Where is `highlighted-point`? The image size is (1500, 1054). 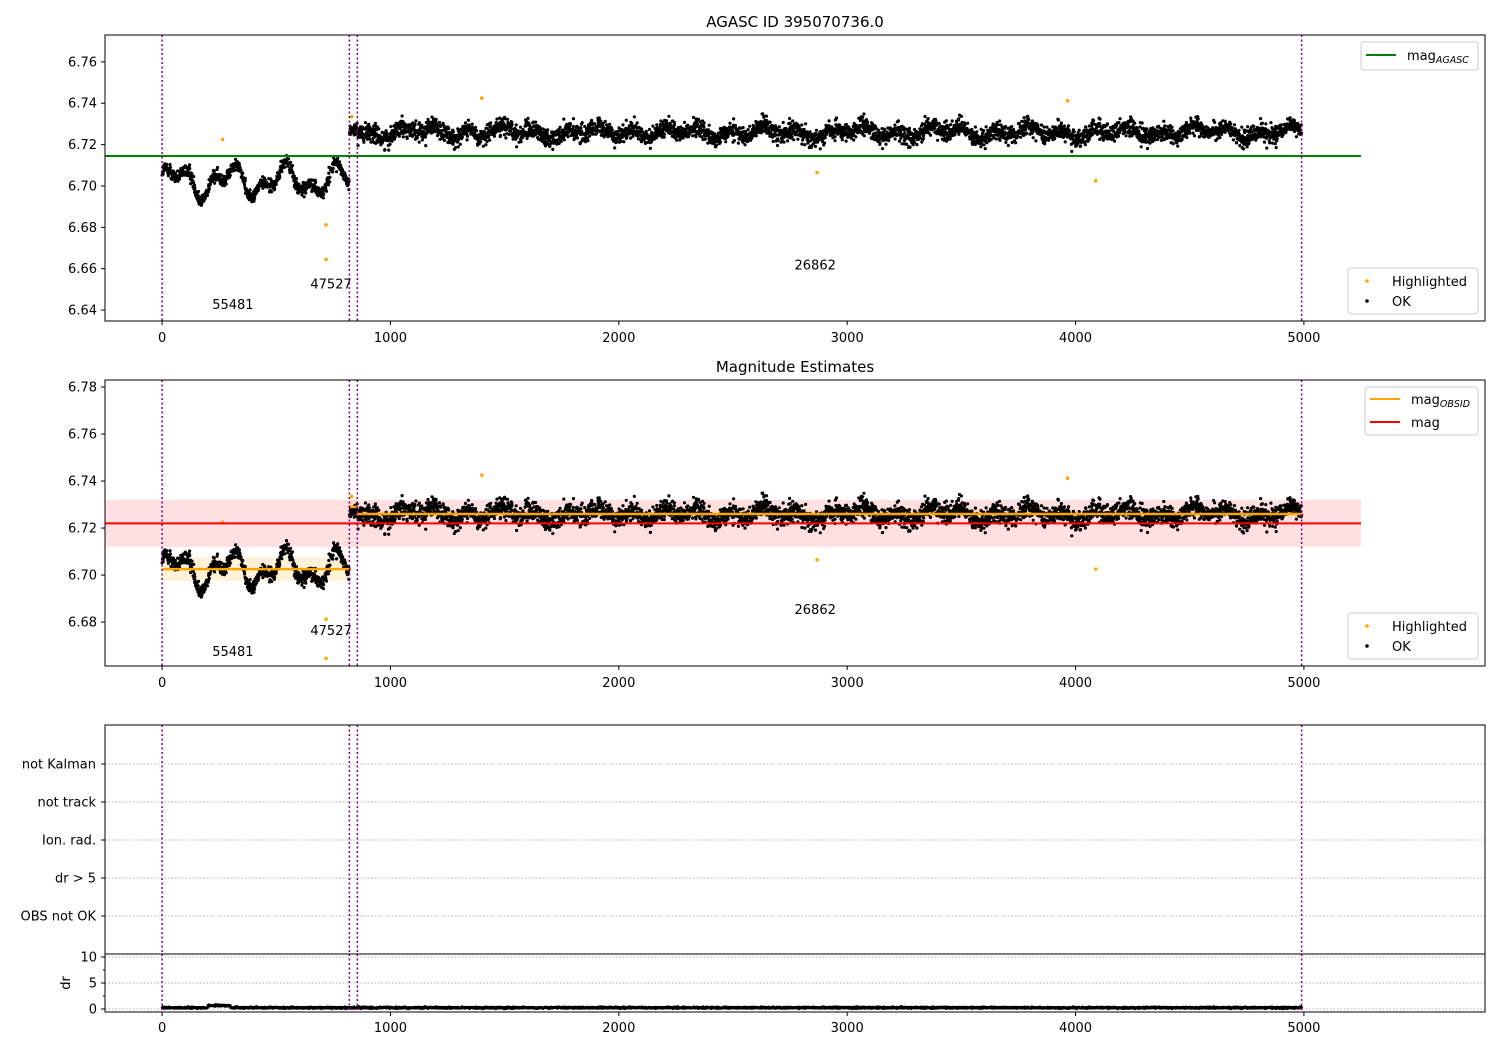
highlighted-point is located at coordinates (482, 98).